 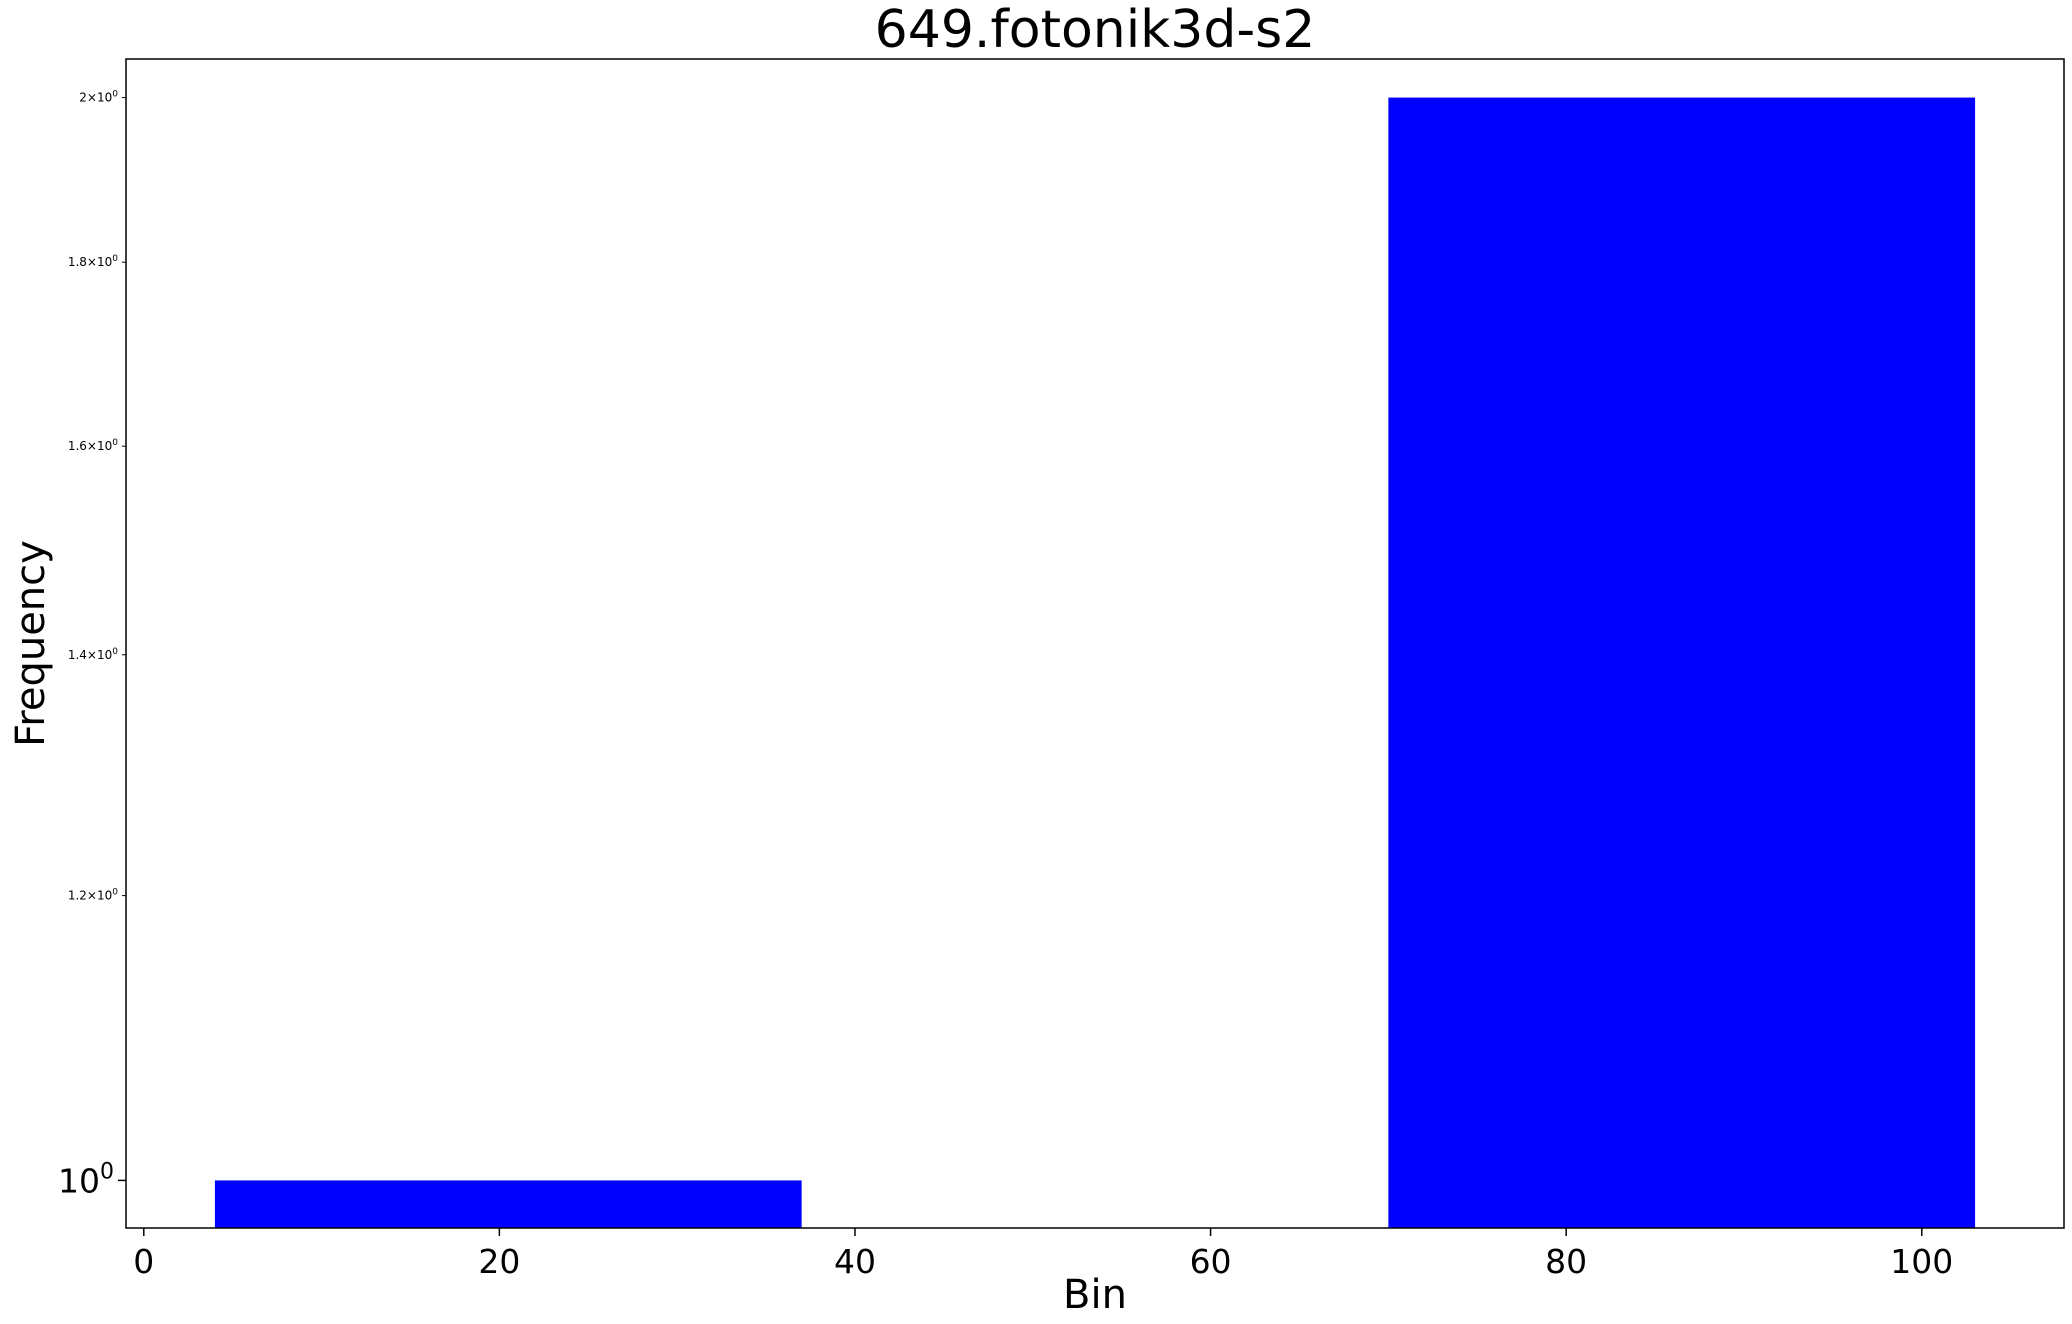 I want to click on y-axis-label: Frequency, so click(x=31, y=643).